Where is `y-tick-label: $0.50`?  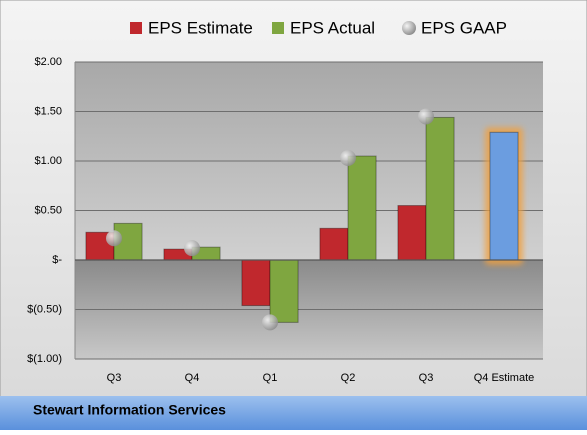 y-tick-label: $0.50 is located at coordinates (48, 210).